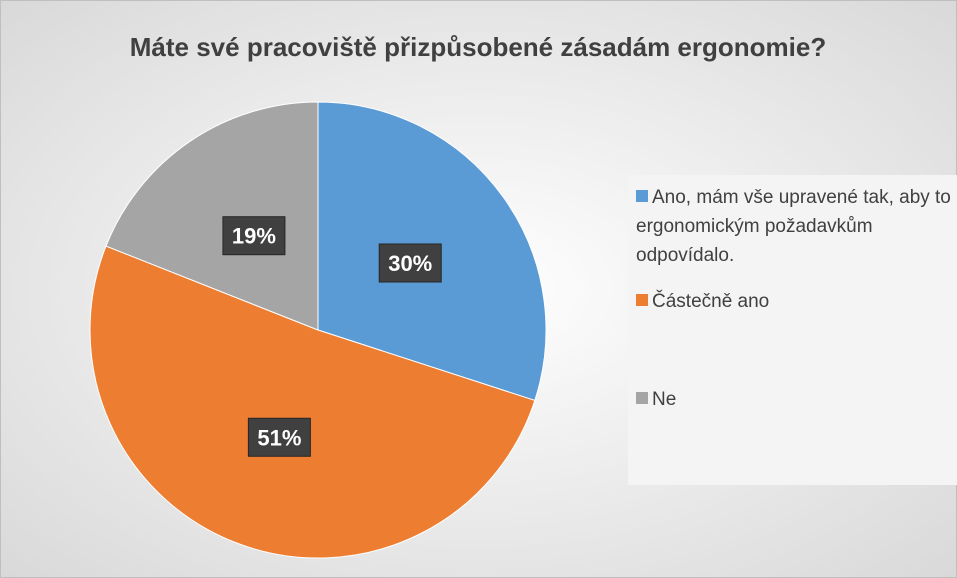  I want to click on pie-slice, so click(212, 216).